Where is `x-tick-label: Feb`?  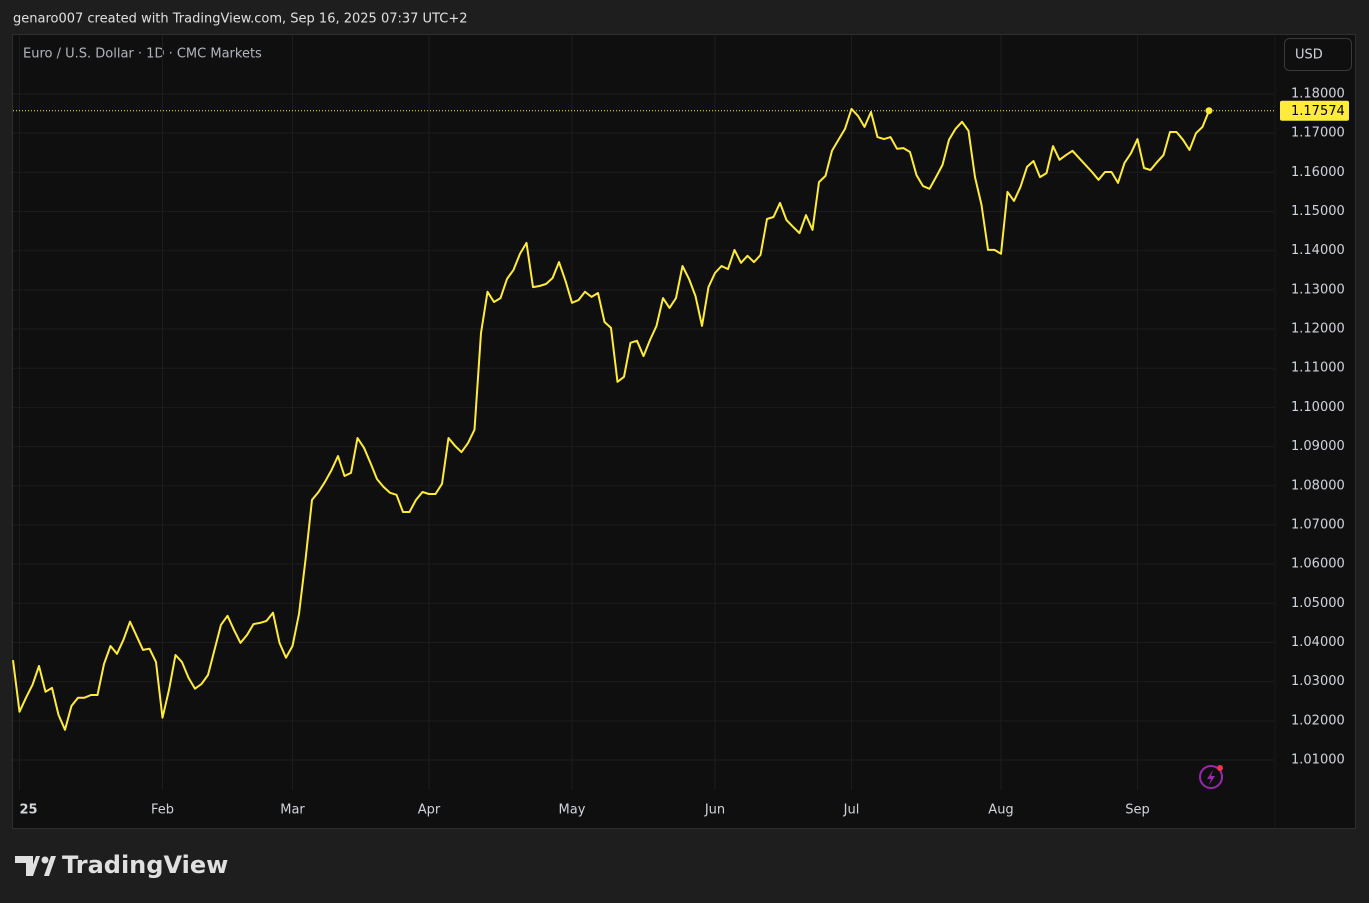 x-tick-label: Feb is located at coordinates (162, 810).